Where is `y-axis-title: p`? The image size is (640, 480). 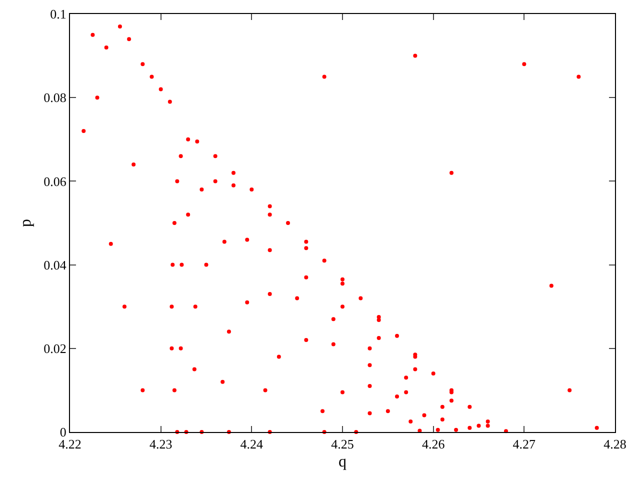 y-axis-title: p is located at coordinates (26, 223).